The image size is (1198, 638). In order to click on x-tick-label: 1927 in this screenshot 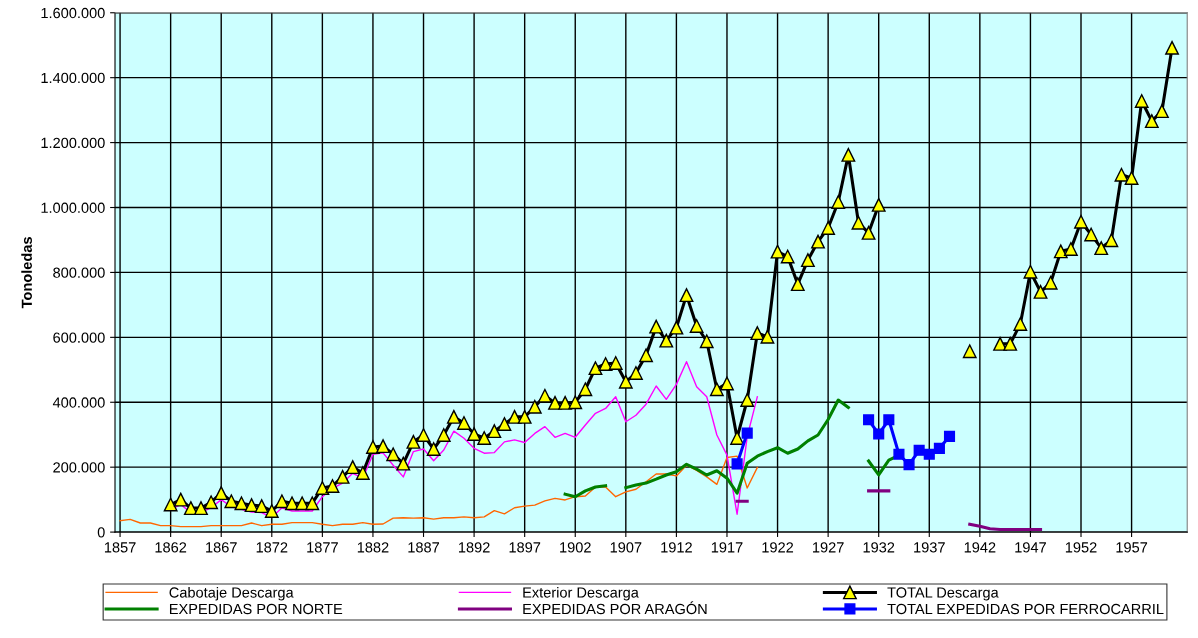, I will do `click(828, 547)`.